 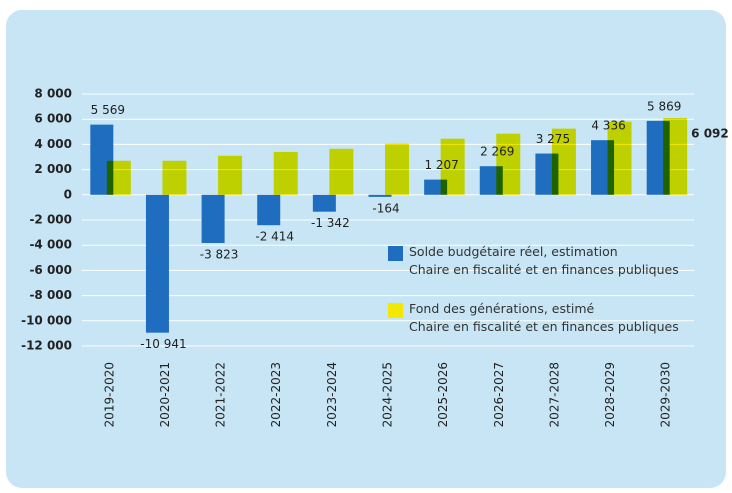 I want to click on data-label: 3 275, so click(x=553, y=139).